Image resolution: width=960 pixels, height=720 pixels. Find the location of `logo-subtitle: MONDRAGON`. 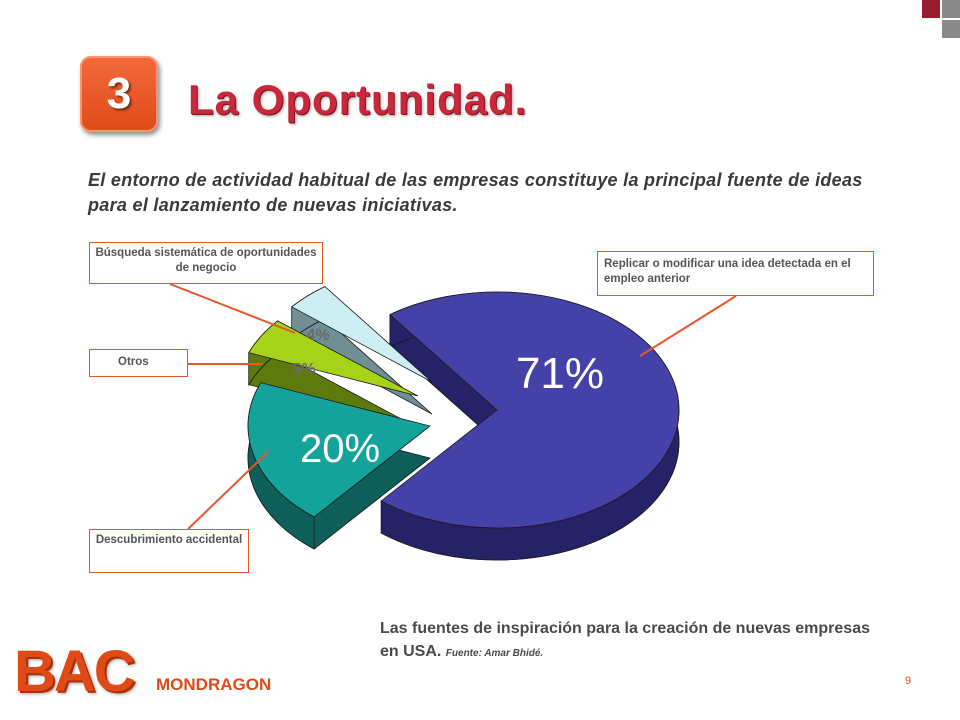

logo-subtitle: MONDRAGON is located at coordinates (214, 684).